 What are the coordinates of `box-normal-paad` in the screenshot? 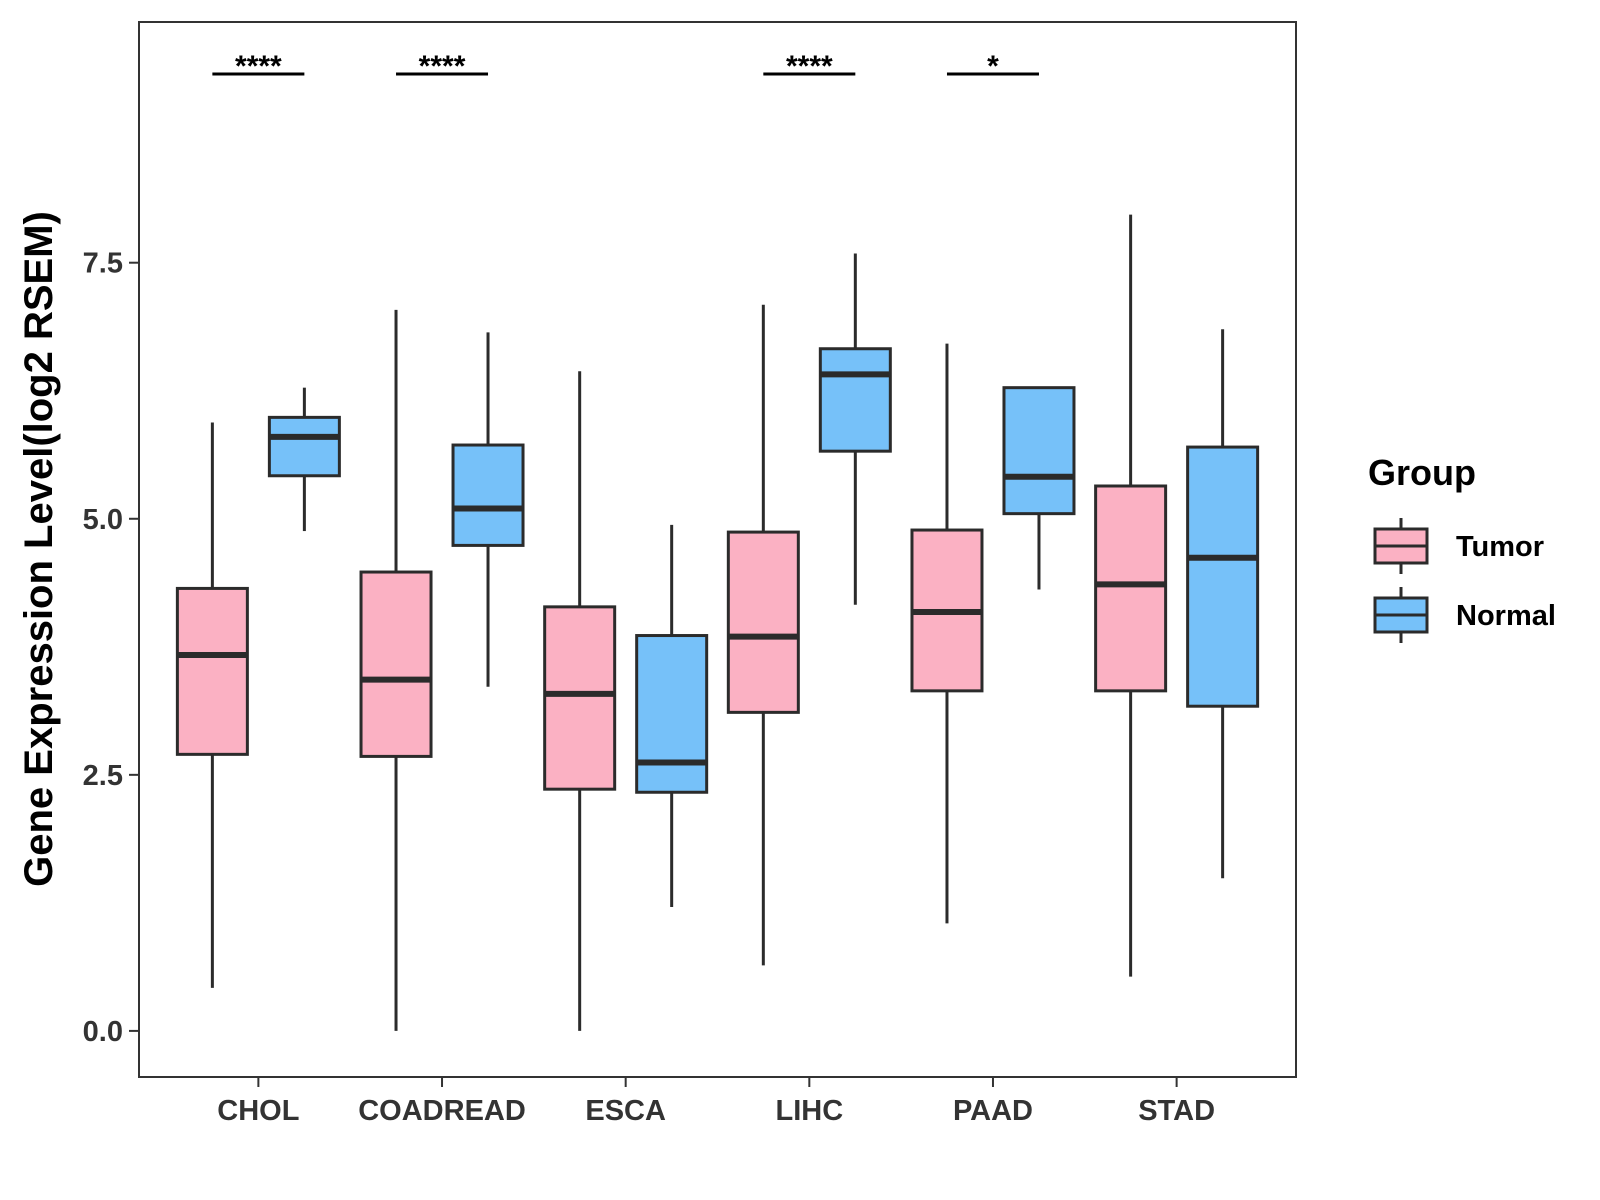 It's located at (1039, 488).